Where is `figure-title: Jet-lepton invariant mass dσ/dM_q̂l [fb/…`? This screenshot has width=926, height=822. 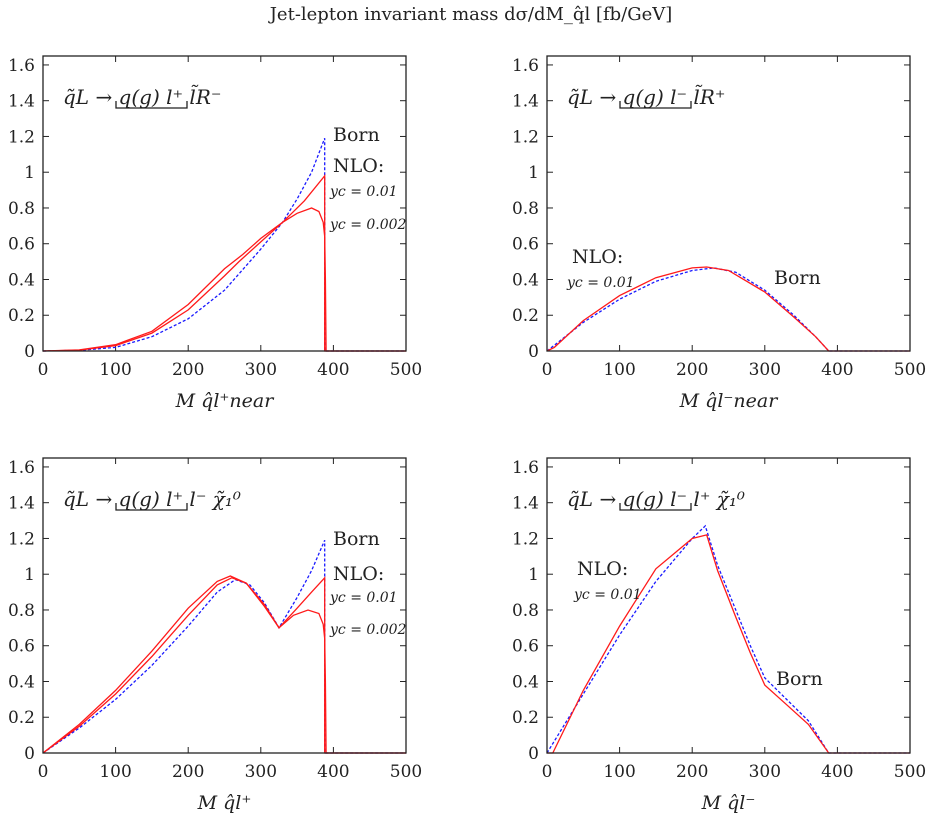
figure-title: Jet-lepton invariant mass dσ/dM_q̂l [fb/… is located at coordinates (470, 14).